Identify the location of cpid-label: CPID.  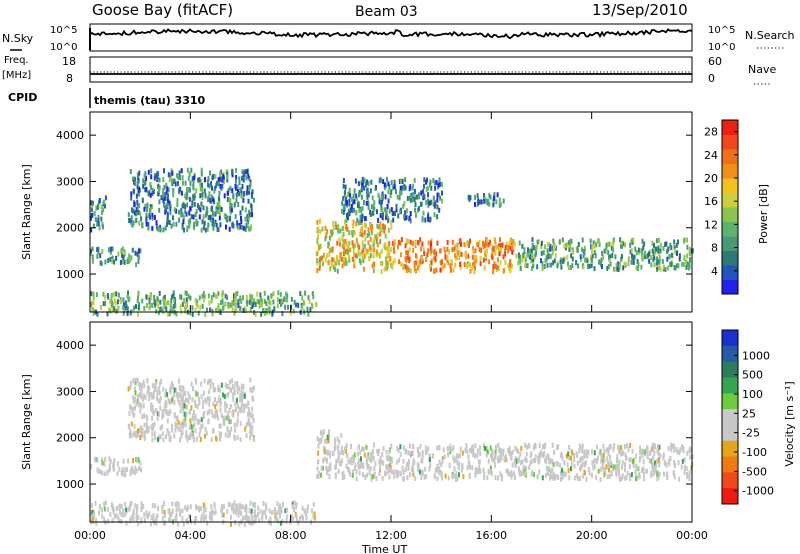
(22, 97).